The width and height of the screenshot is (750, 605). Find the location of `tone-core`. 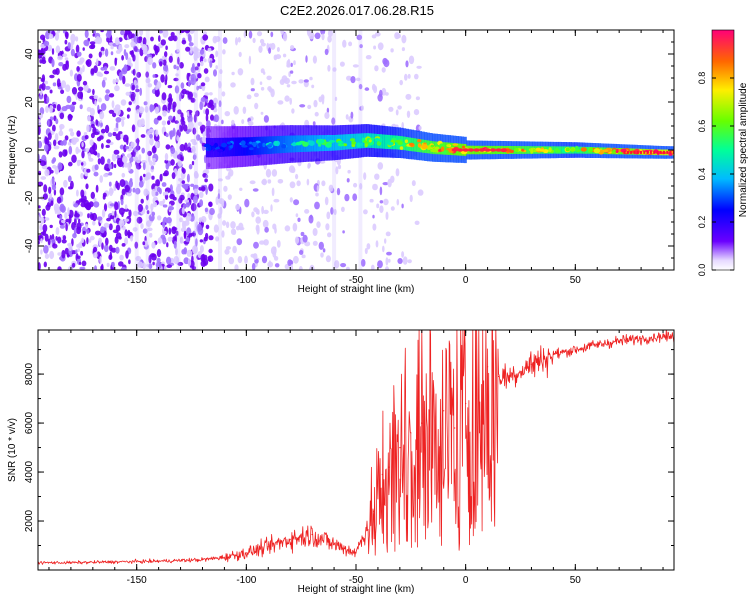

tone-core is located at coordinates (347, 142).